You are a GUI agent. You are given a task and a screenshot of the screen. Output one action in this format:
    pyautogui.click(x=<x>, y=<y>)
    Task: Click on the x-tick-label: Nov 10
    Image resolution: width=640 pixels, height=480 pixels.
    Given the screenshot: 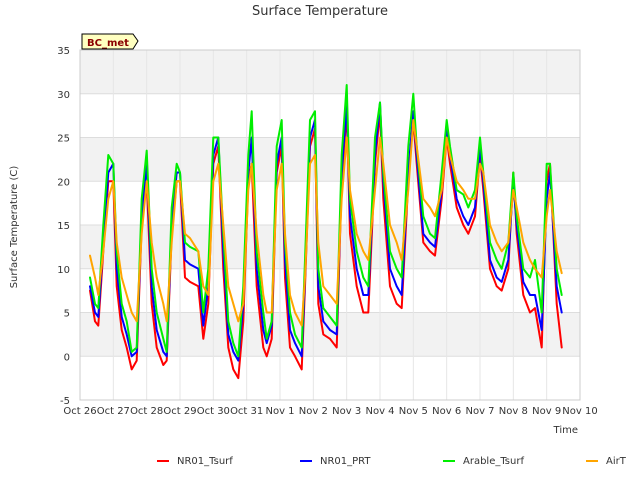 What is the action you would take?
    pyautogui.click(x=579, y=411)
    